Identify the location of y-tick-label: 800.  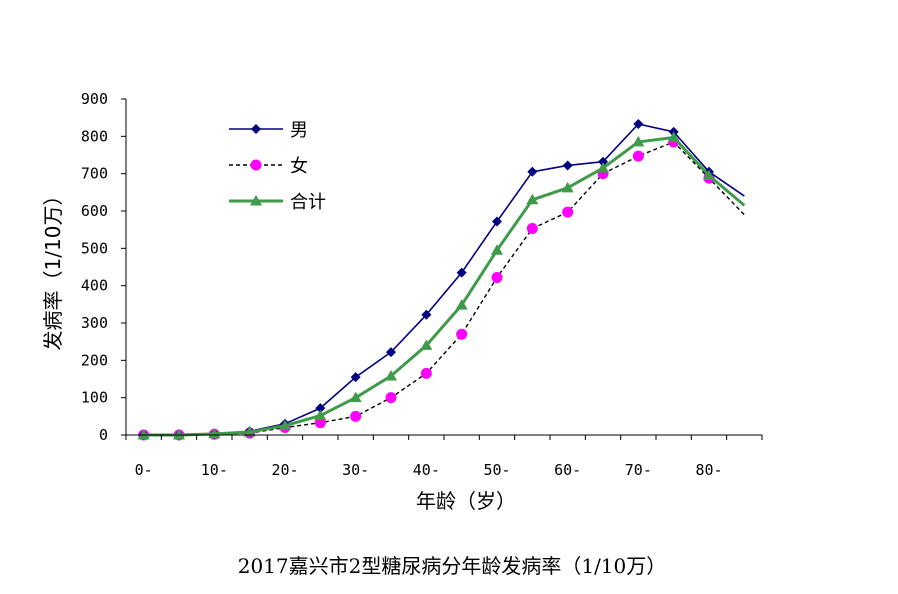
(94, 136).